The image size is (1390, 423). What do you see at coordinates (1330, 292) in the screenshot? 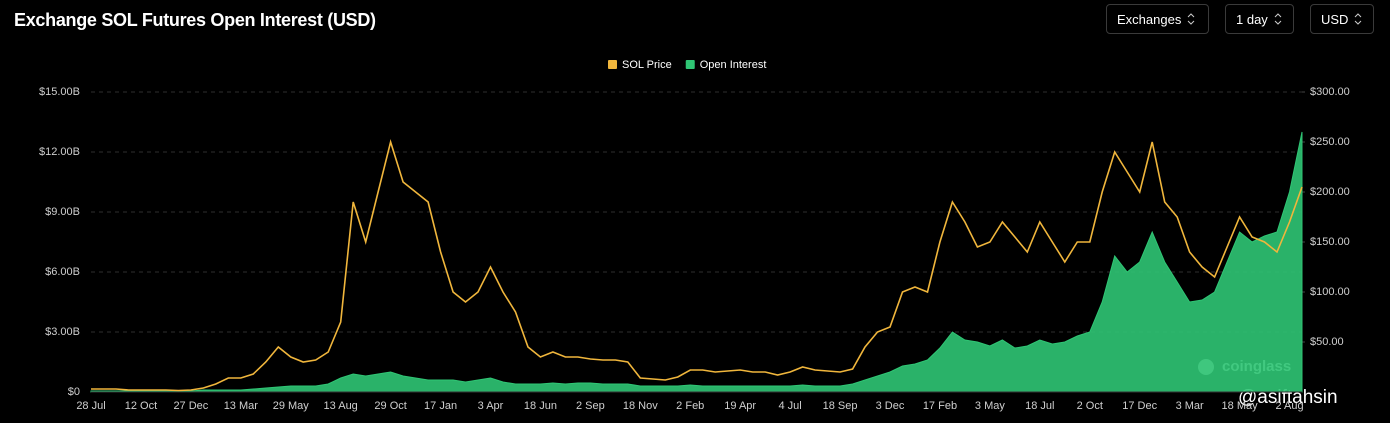
I see `y2-tick-label: $100.00` at bounding box center [1330, 292].